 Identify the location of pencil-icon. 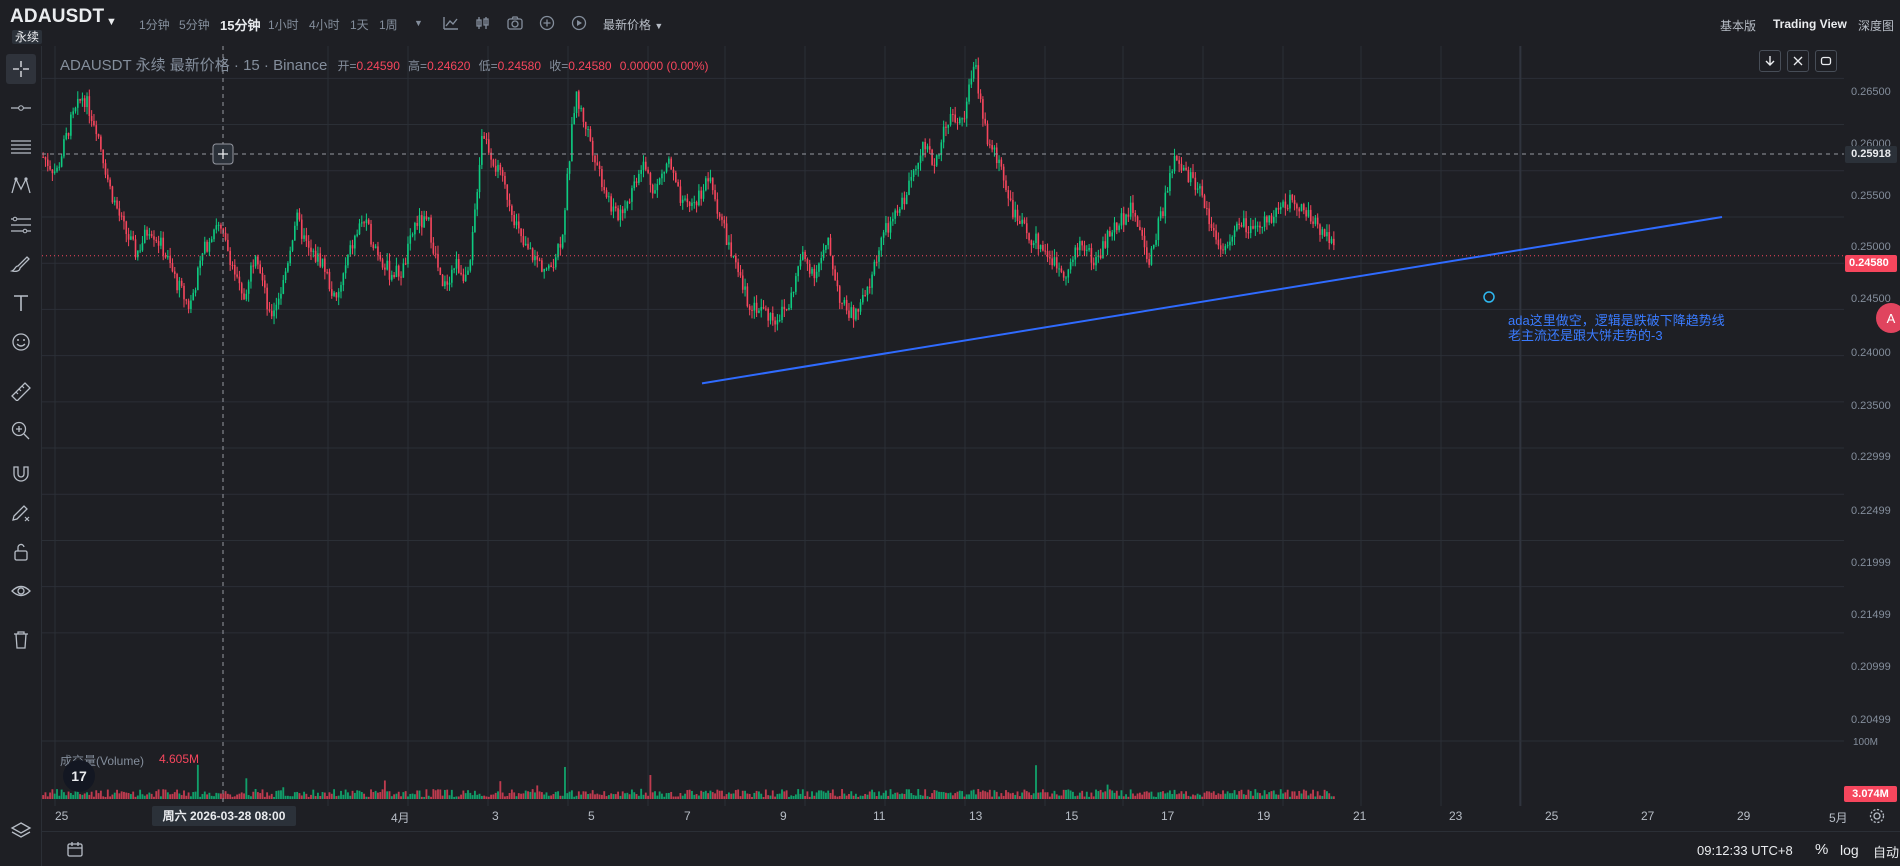
(21, 513).